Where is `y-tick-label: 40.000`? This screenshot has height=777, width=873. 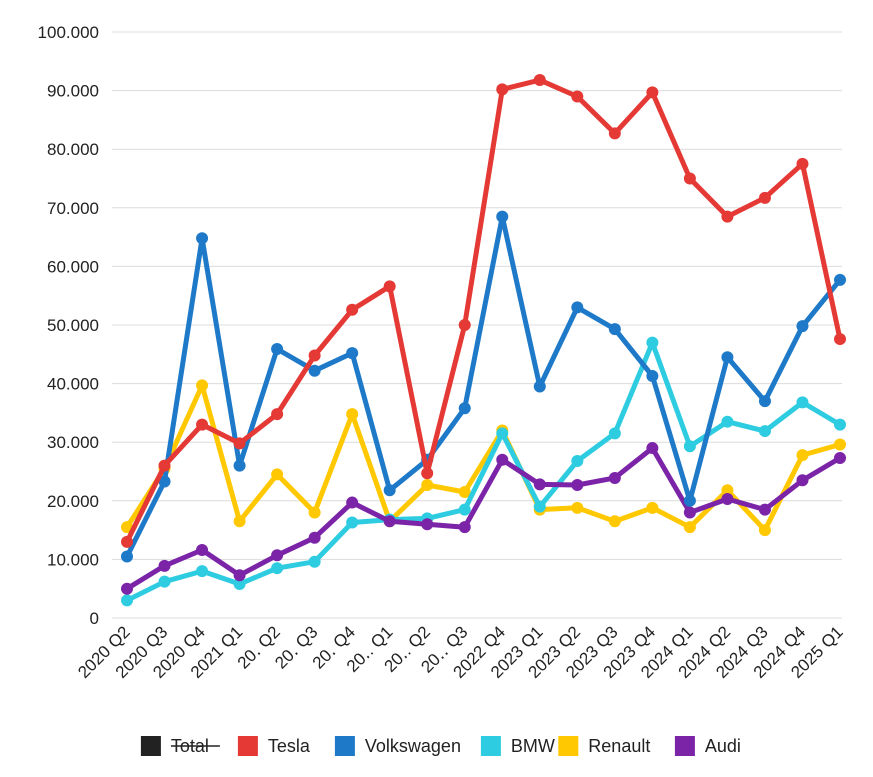
y-tick-label: 40.000 is located at coordinates (73, 384).